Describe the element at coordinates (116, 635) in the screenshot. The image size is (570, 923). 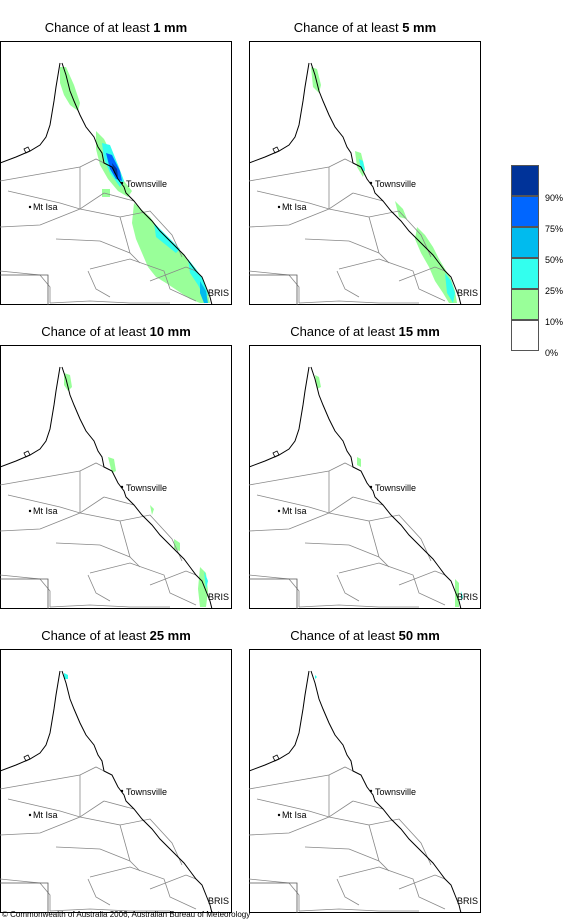
I see `panel-title: Chance of at least 25 mm` at that location.